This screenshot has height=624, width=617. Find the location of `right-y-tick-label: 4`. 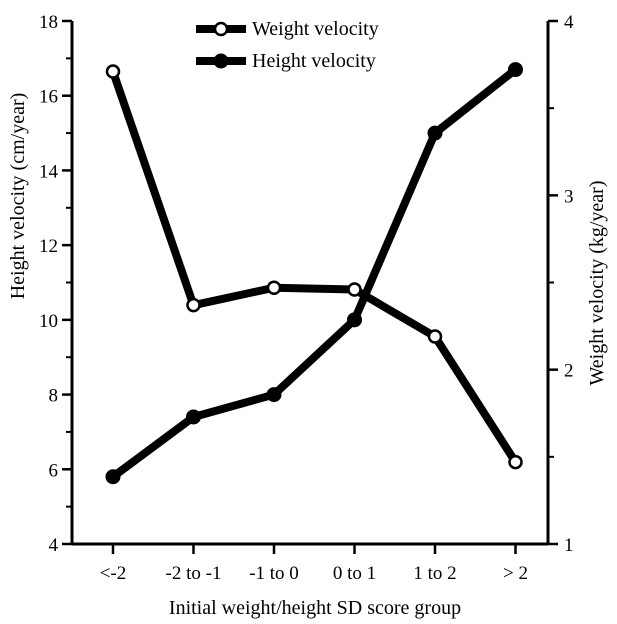

right-y-tick-label: 4 is located at coordinates (569, 22).